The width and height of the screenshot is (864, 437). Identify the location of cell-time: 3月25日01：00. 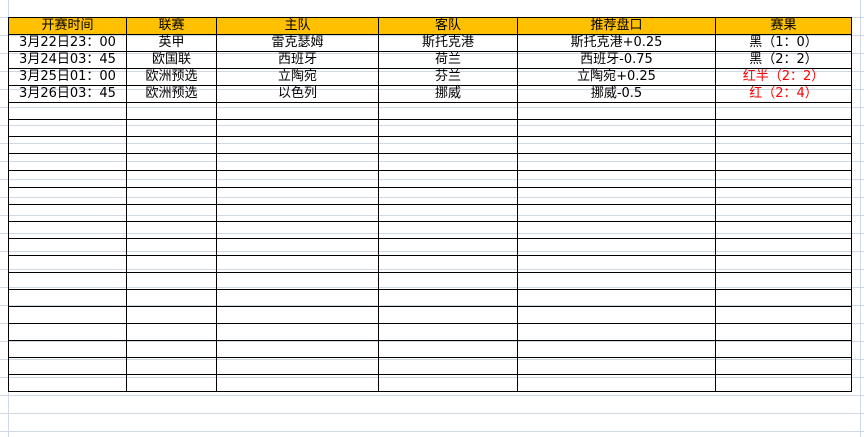
(67, 77).